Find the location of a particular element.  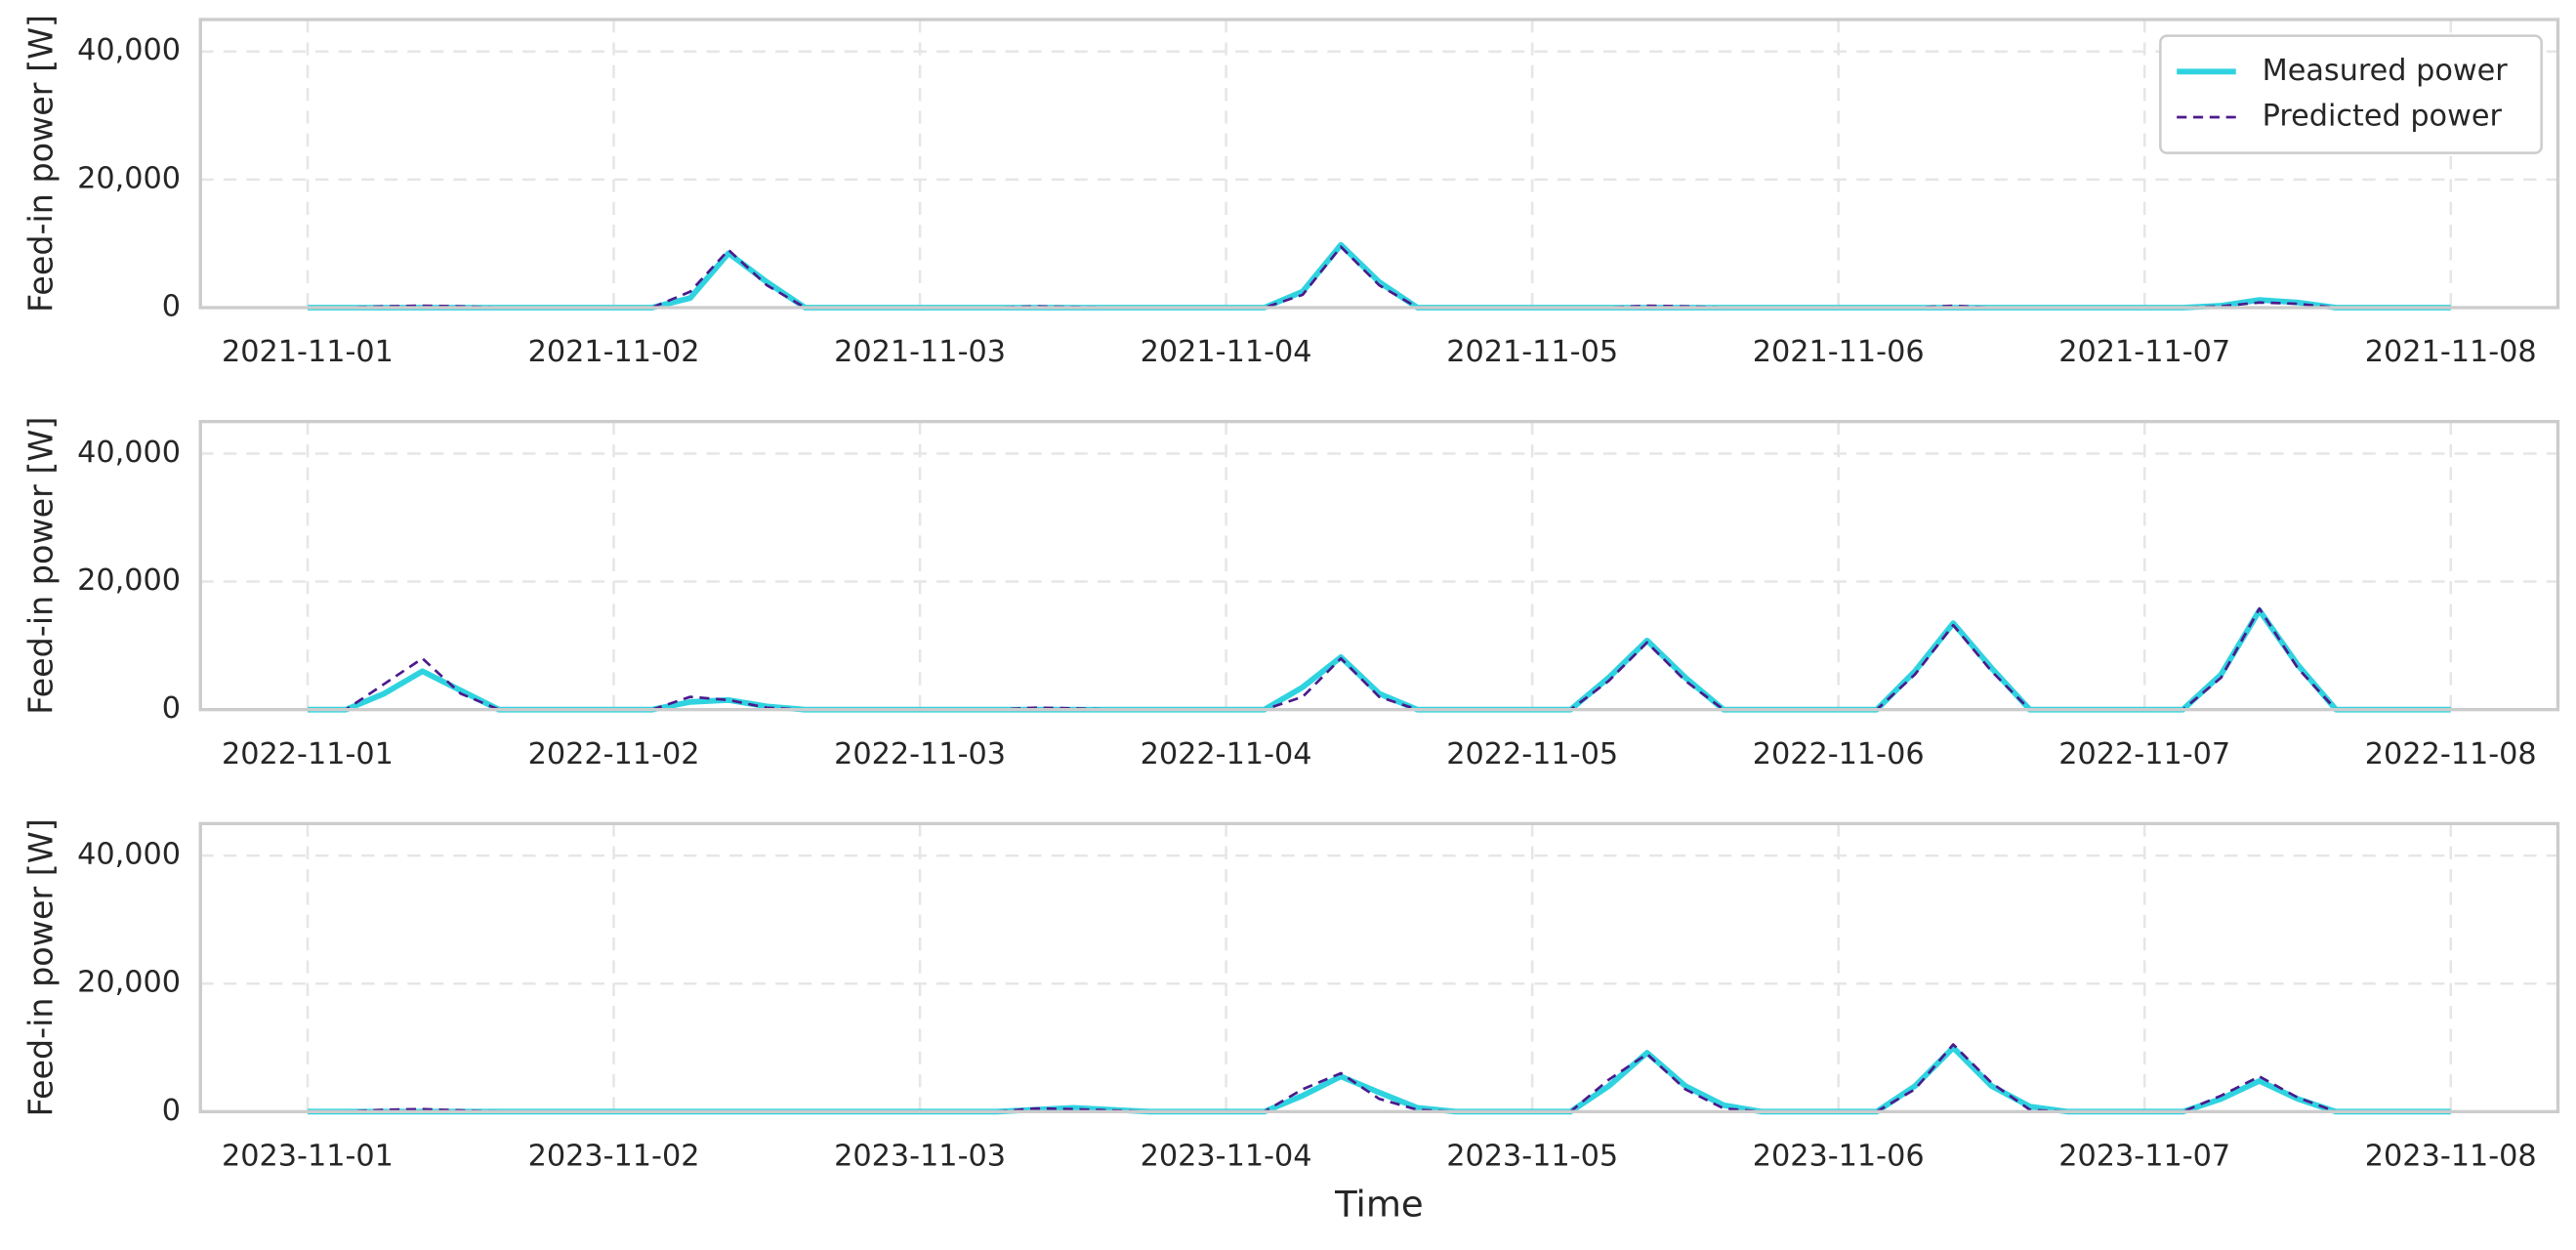

x-tick-label: 2022-11-01 is located at coordinates (308, 754).